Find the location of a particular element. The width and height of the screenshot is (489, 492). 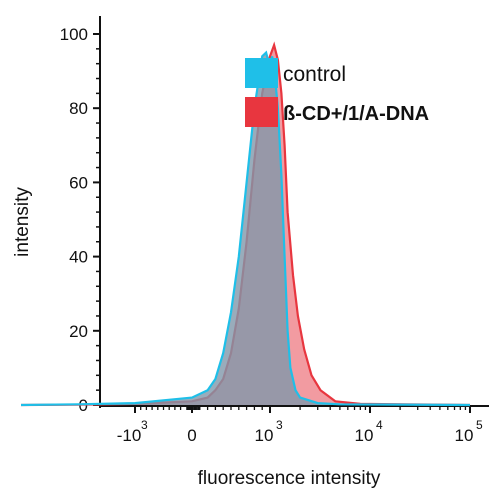

y-tick-label: 80 is located at coordinates (78, 108).